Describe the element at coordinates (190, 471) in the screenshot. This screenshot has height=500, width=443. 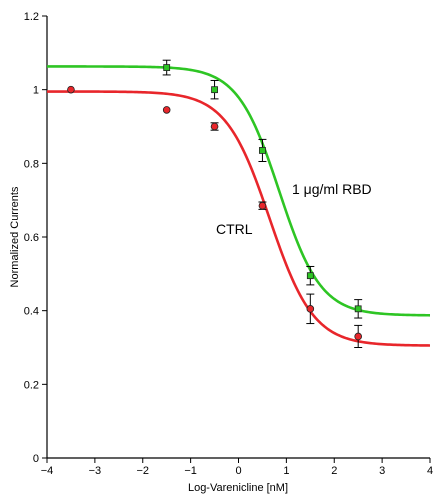
I see `x-tick-label: −1` at that location.